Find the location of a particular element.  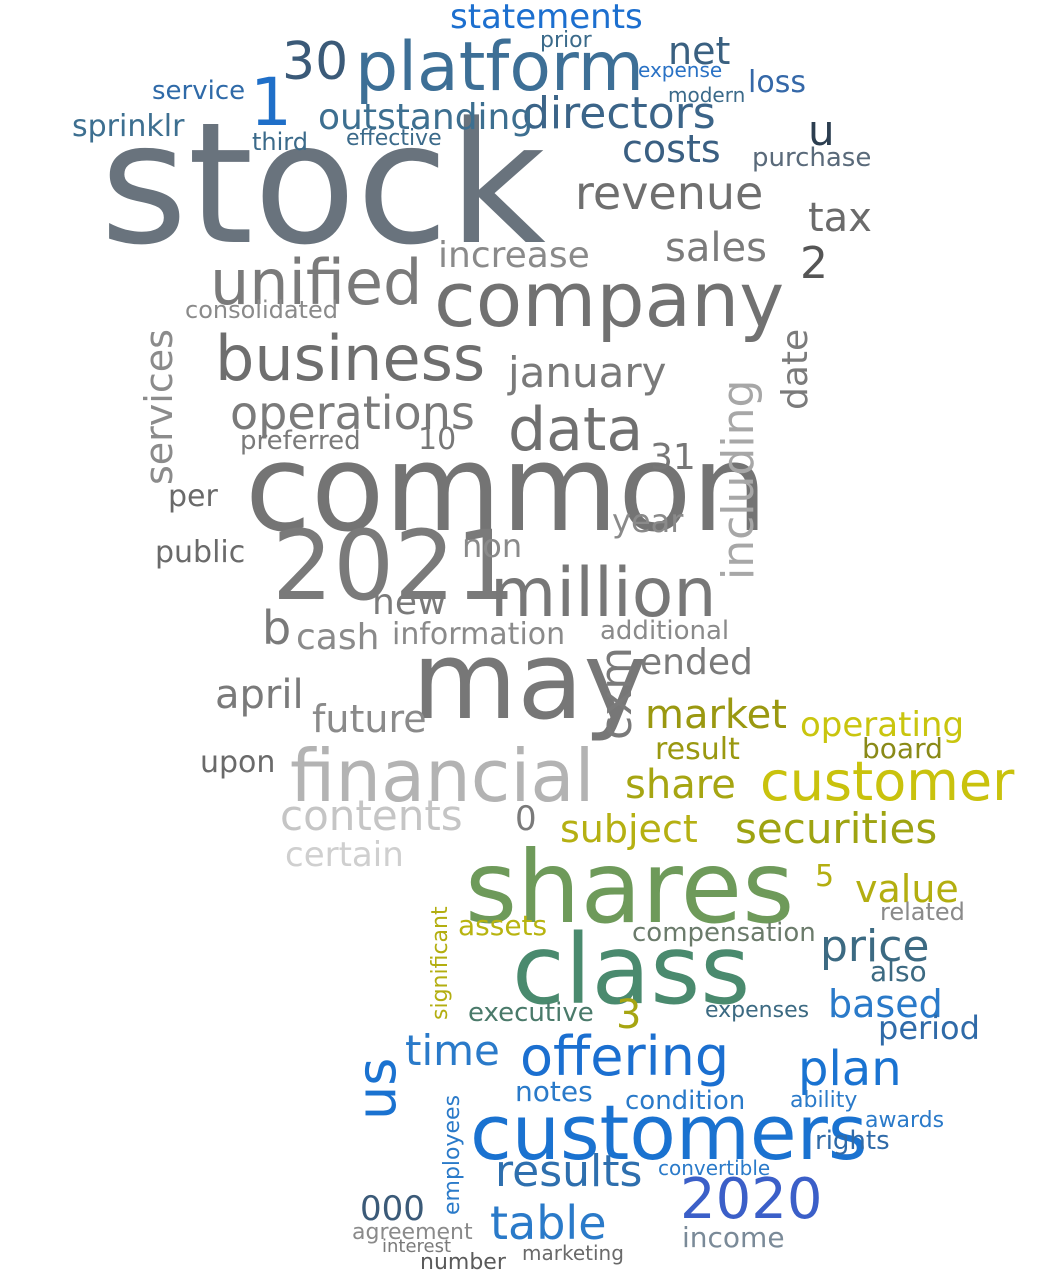

word: period is located at coordinates (929, 1028).